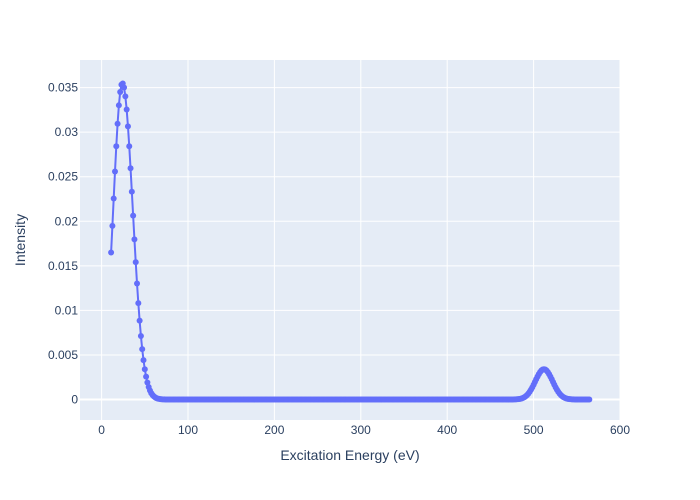  What do you see at coordinates (67, 310) in the screenshot?
I see `y-tick-label: 0.01` at bounding box center [67, 310].